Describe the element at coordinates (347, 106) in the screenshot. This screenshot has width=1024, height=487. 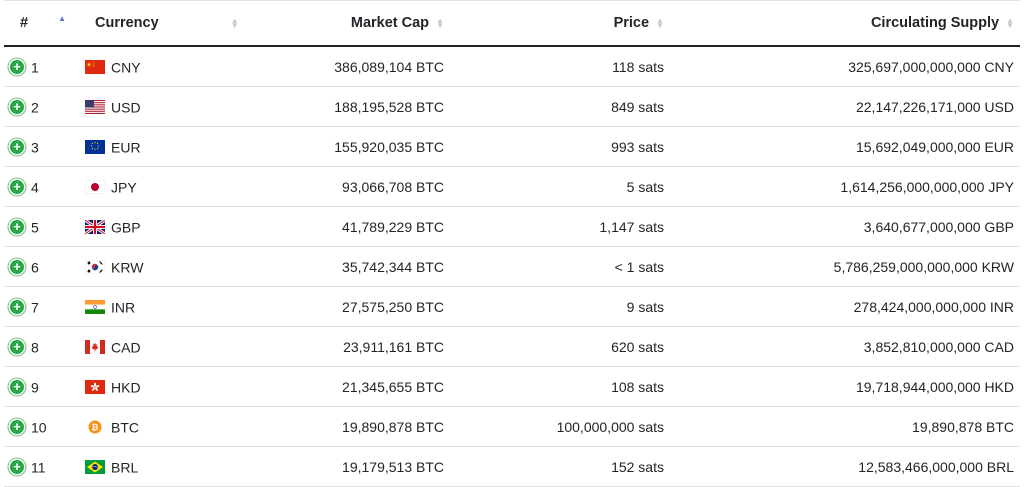
I see `market-cap-cell: 188,195,528 BTC` at that location.